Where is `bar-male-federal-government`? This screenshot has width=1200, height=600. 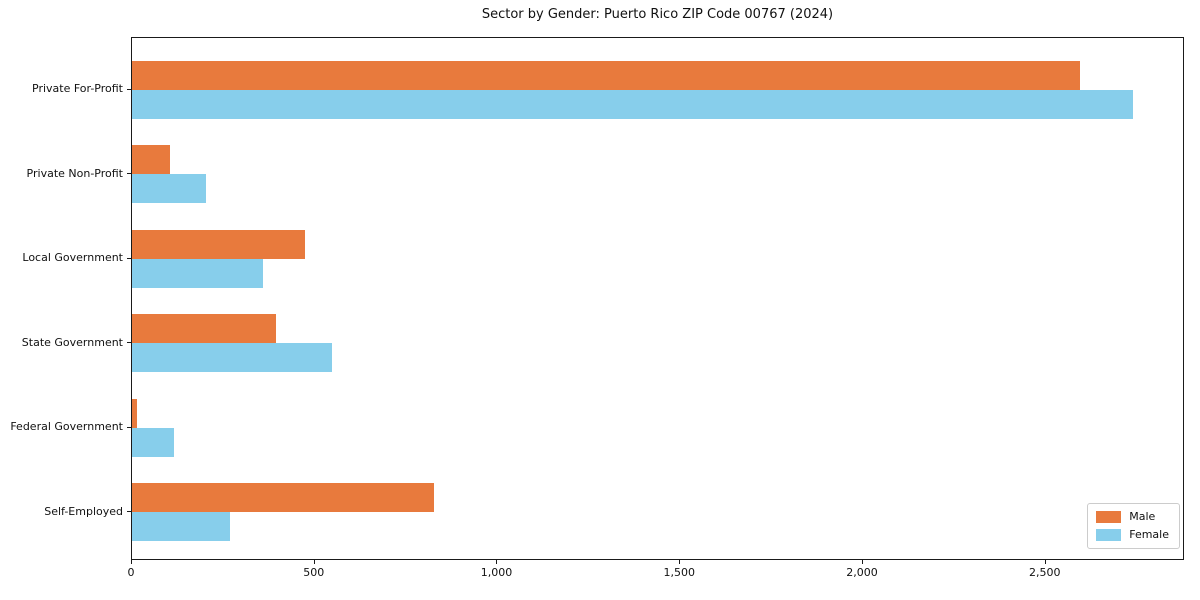 bar-male-federal-government is located at coordinates (134, 413).